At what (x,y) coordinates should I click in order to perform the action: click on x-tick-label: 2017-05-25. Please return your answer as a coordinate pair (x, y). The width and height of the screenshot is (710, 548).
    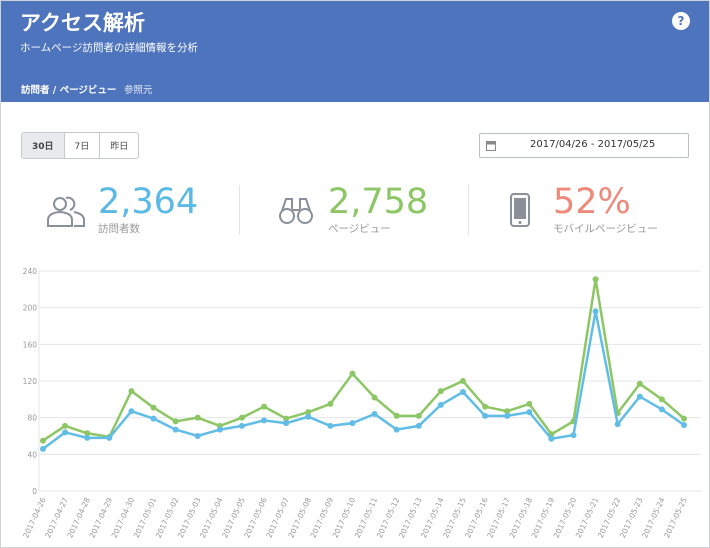
    Looking at the image, I should click on (675, 518).